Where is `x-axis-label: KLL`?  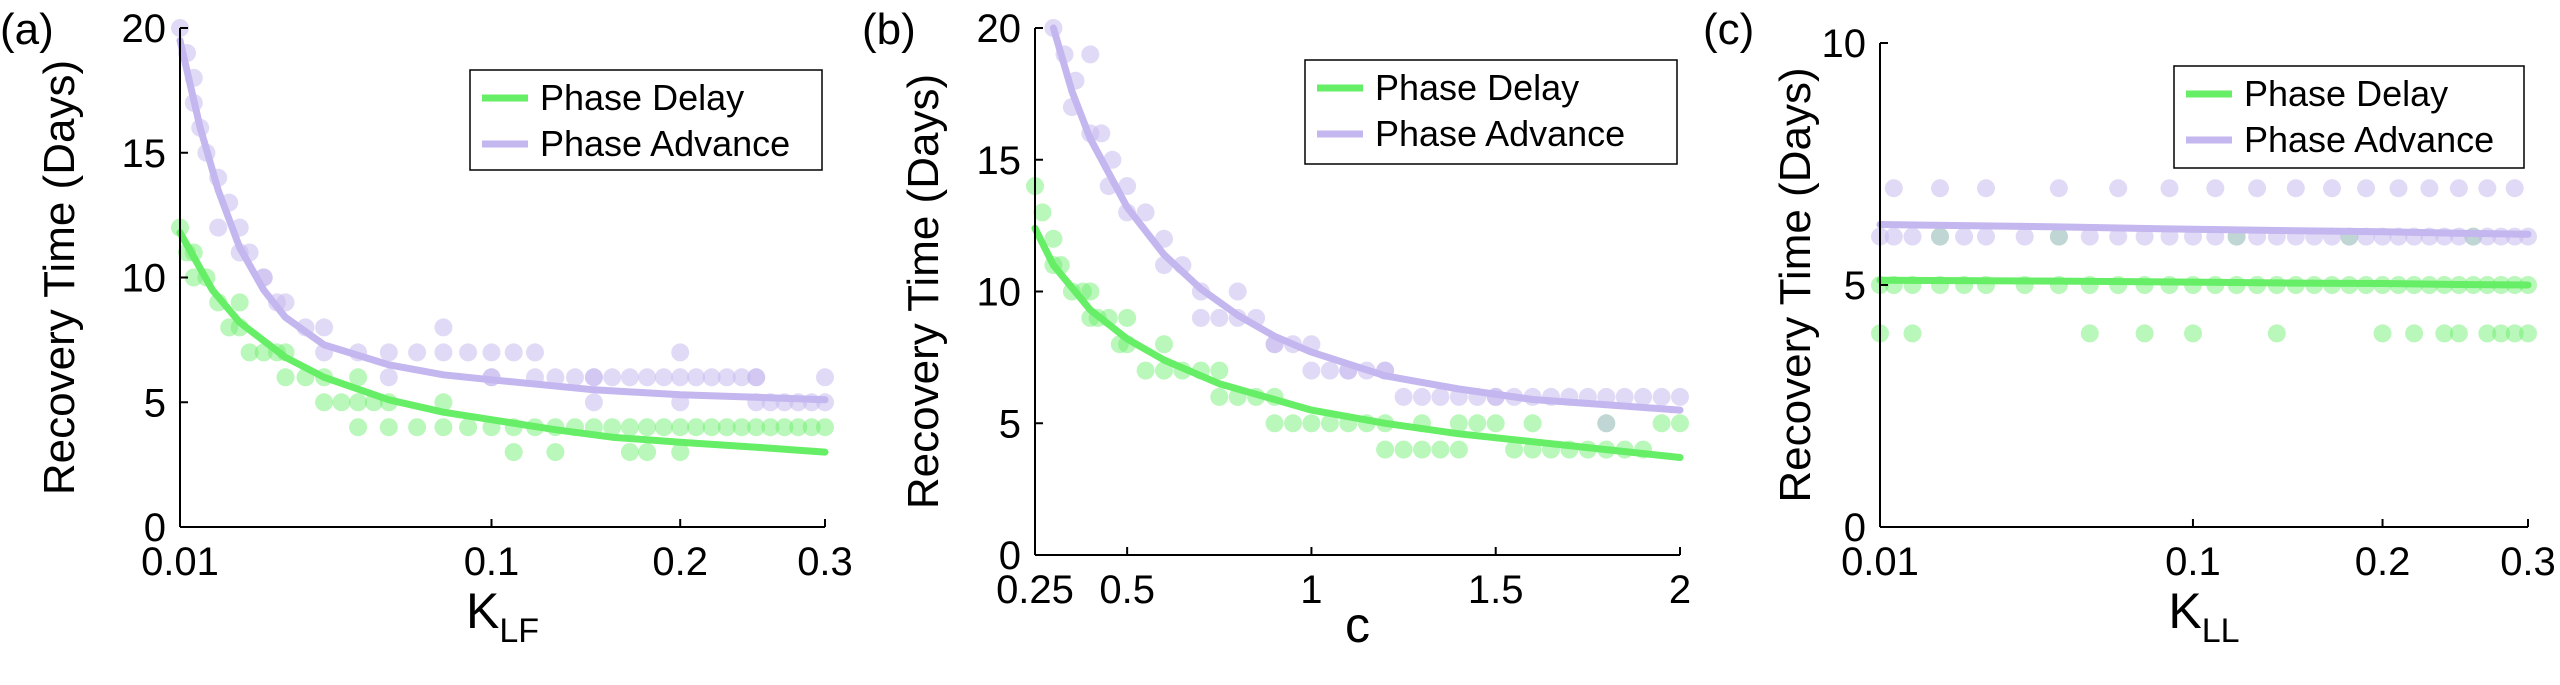
x-axis-label: KLL is located at coordinates (2203, 616).